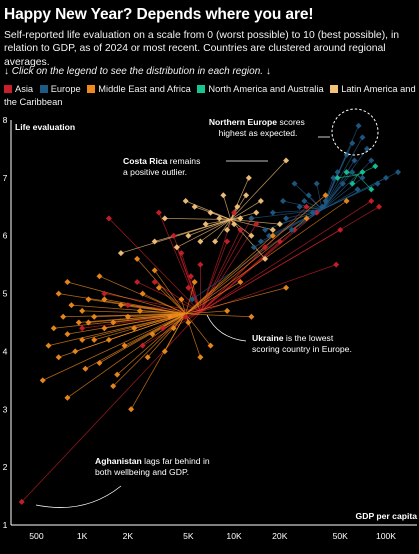  I want to click on legend-item-middle-east-africa: Middle East and Africa, so click(139, 89).